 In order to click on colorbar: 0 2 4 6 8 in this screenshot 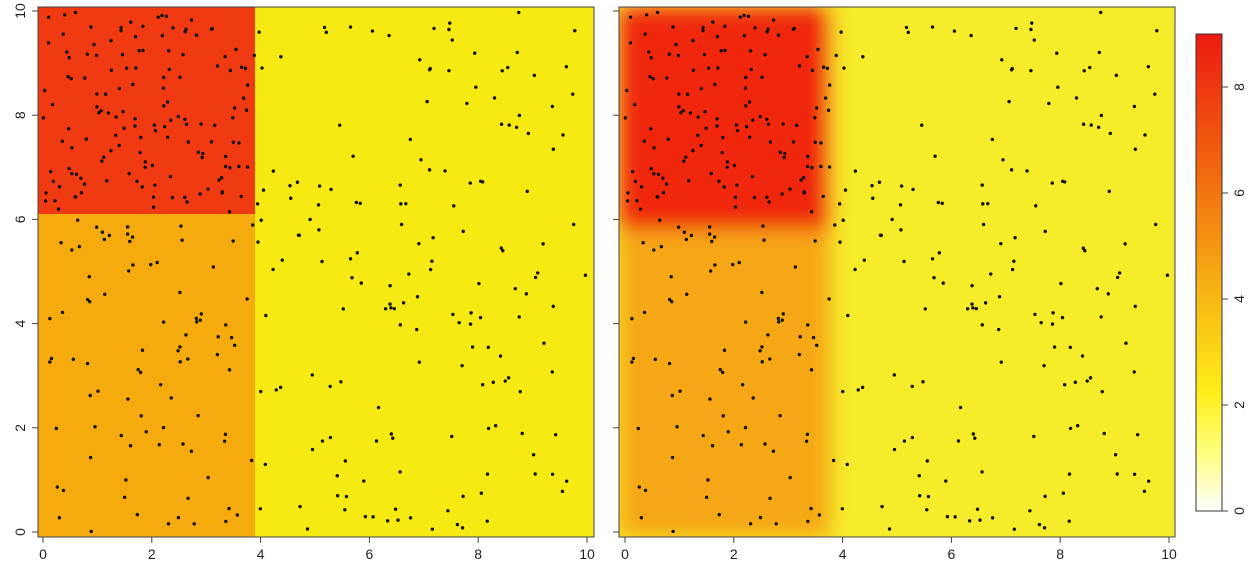, I will do `click(1221, 274)`.